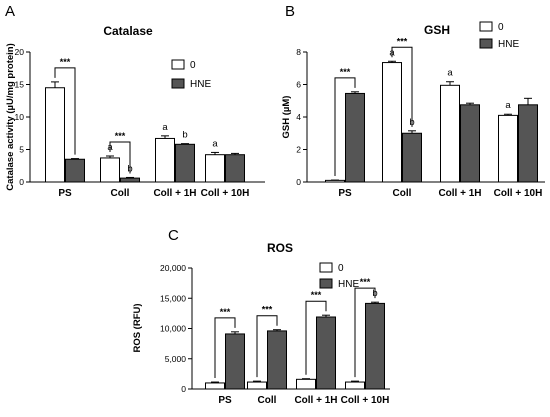 The height and width of the screenshot is (417, 550). I want to click on y-tick-label: 15,000, so click(173, 298).